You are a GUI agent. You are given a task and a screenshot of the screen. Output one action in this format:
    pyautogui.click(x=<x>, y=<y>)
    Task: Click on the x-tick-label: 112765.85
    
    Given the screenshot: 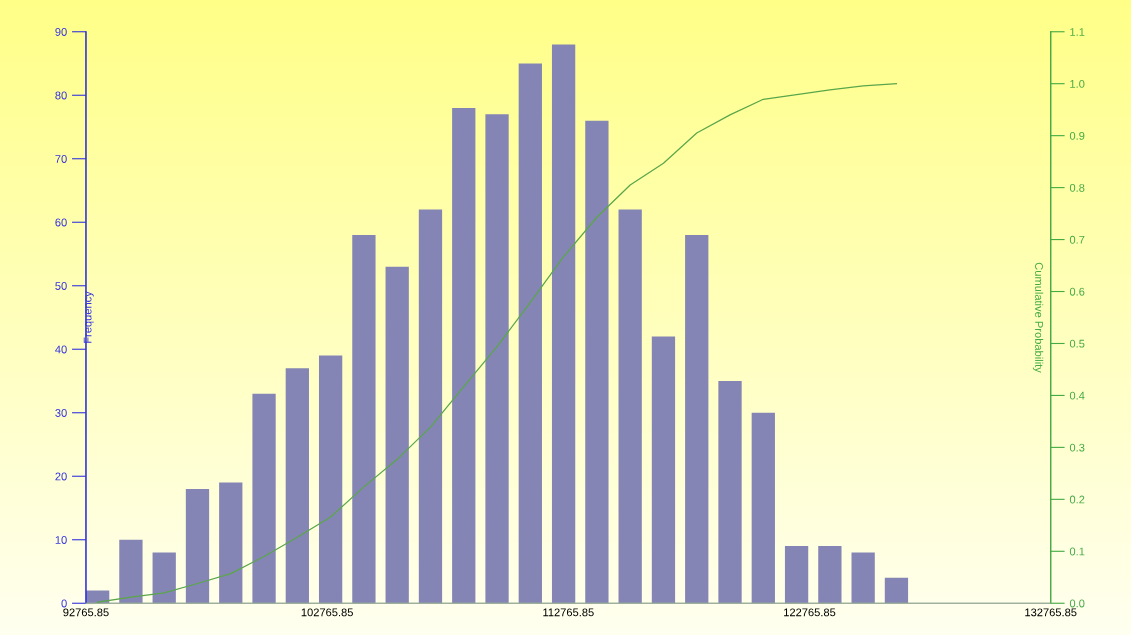 What is the action you would take?
    pyautogui.click(x=568, y=612)
    